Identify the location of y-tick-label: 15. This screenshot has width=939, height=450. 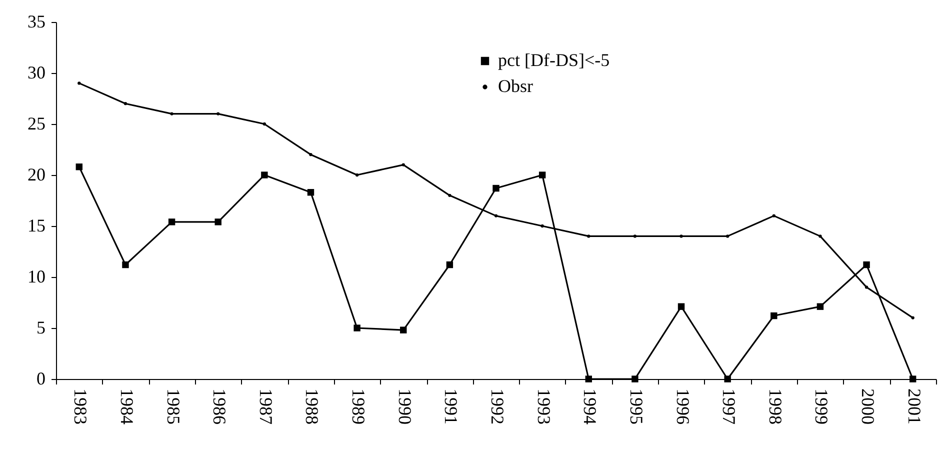
(37, 226).